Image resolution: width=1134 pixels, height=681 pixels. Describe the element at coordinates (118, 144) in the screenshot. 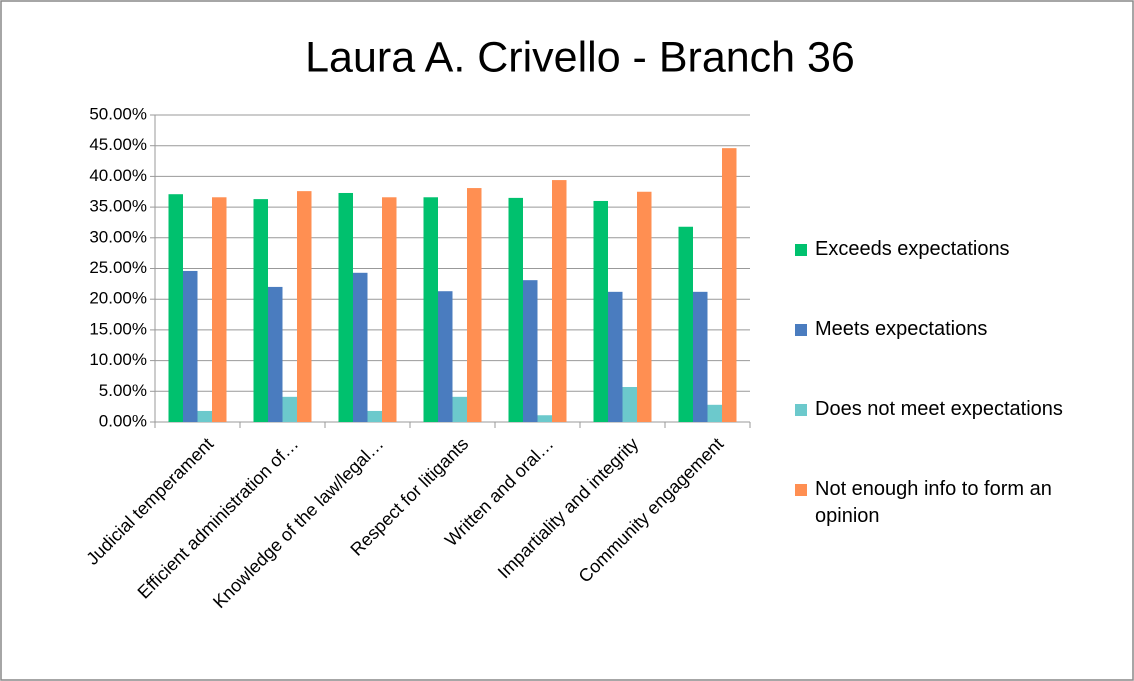

I see `y-tick-label: 45.00%` at that location.